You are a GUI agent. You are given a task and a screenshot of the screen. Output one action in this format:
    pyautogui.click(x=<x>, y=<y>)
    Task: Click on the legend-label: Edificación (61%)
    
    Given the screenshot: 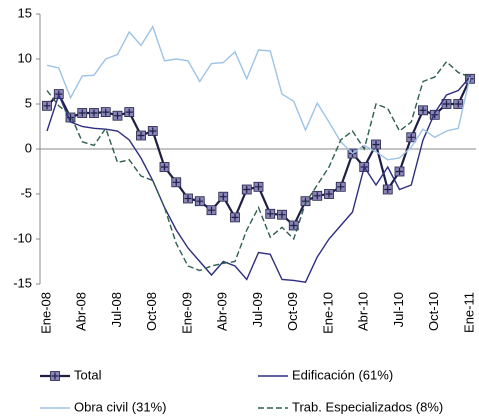 What is the action you would take?
    pyautogui.click(x=342, y=374)
    